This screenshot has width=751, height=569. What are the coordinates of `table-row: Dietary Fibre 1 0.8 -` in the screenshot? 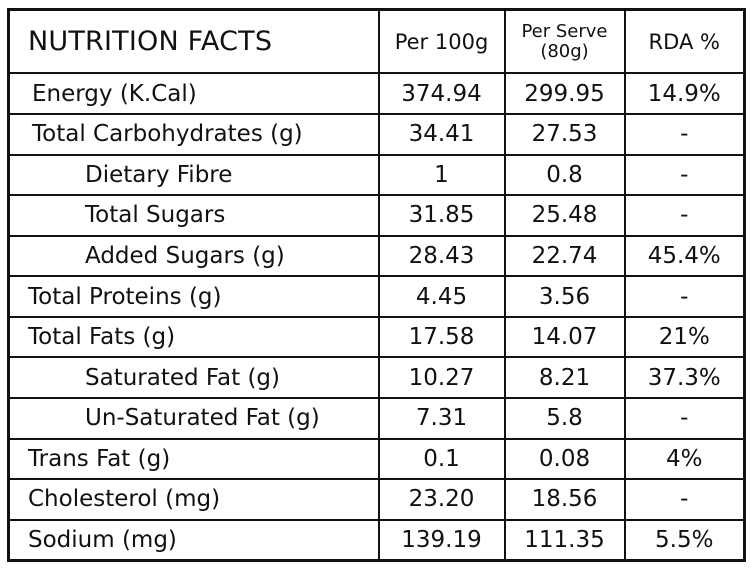 It's located at (376, 175).